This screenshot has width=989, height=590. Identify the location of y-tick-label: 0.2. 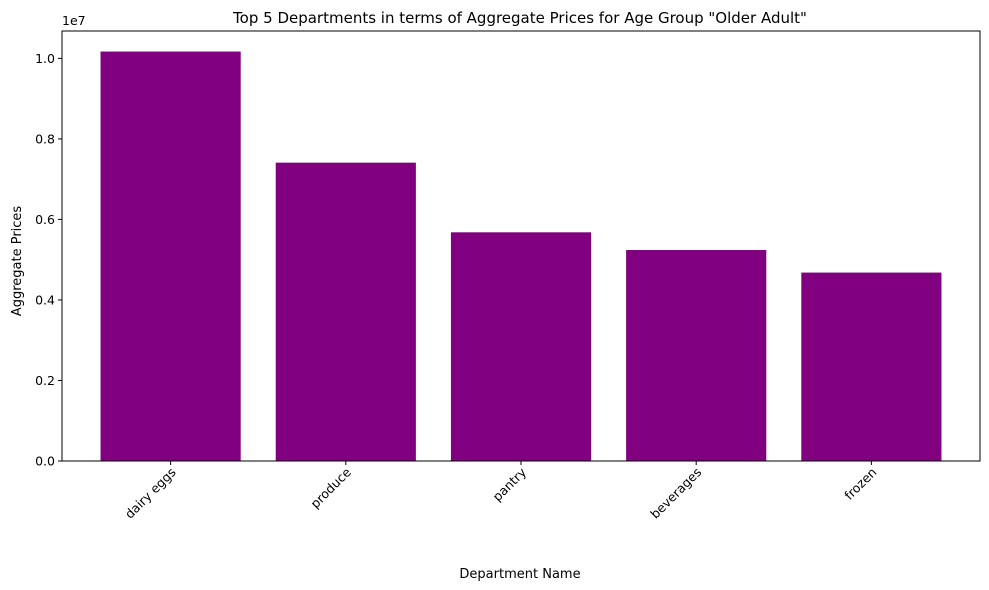
(45, 380).